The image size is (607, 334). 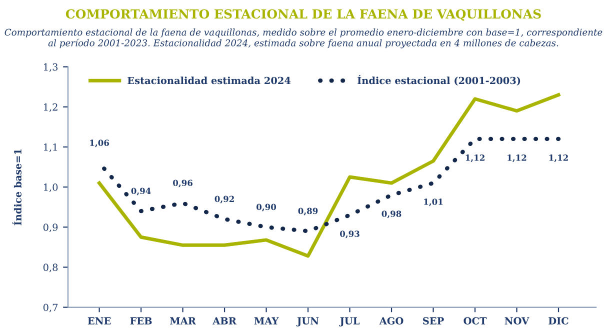 I want to click on legend-label: Estacionalidad estimada 2024, so click(x=209, y=80).